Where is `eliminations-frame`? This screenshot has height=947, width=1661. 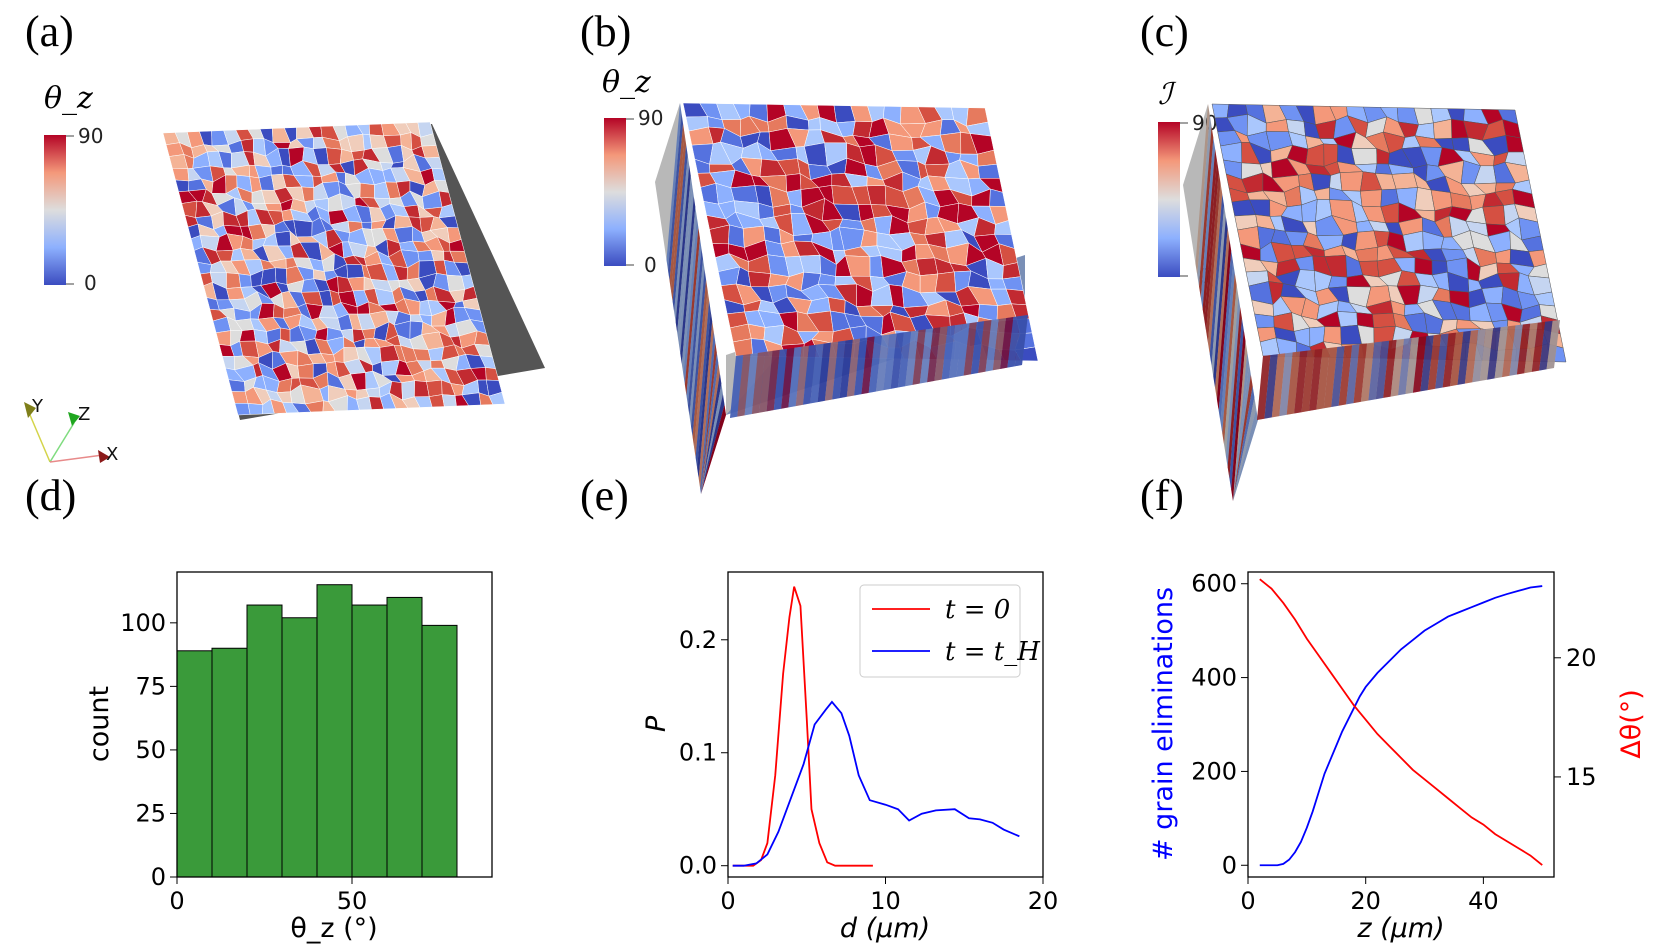
eliminations-frame is located at coordinates (1401, 724).